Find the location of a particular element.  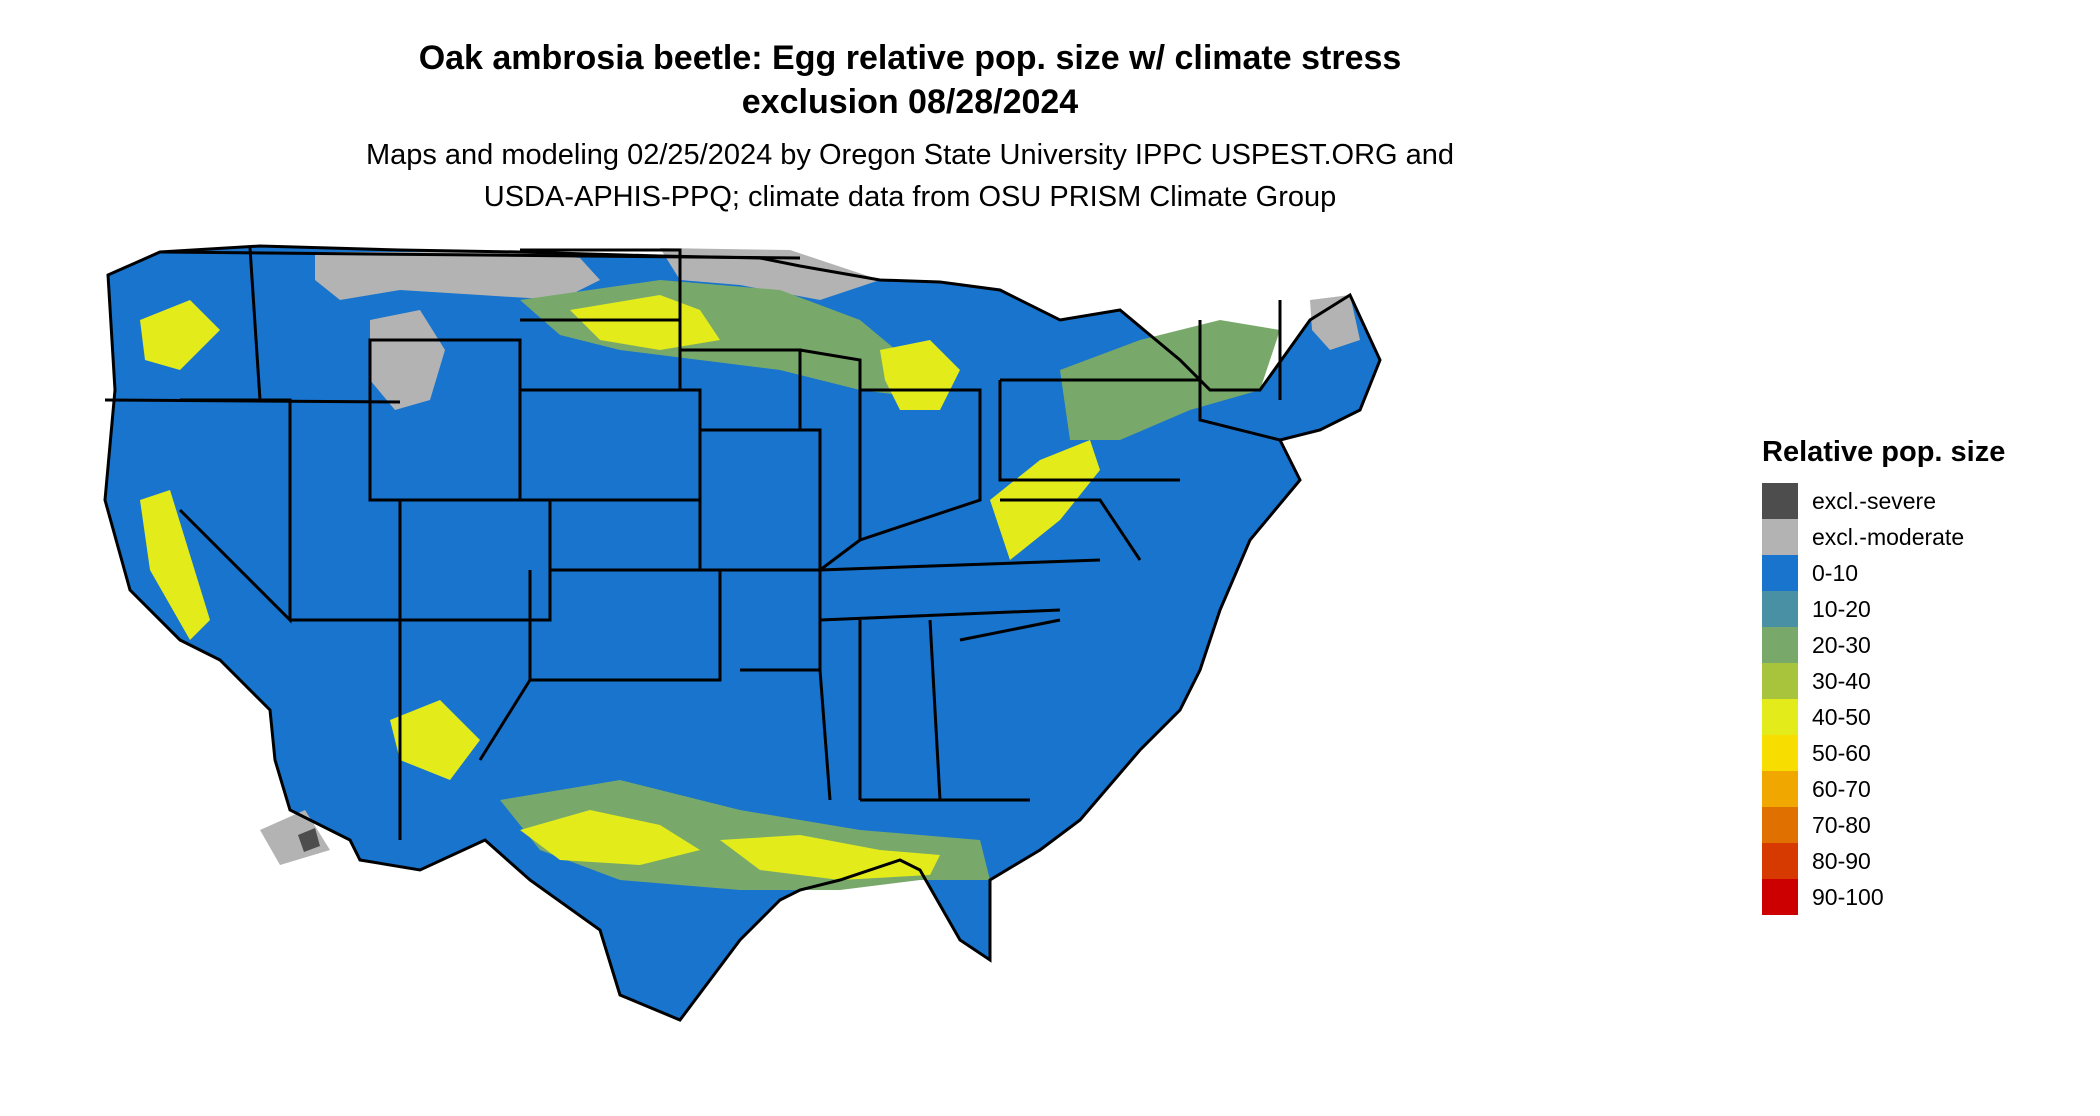

border-va-wv is located at coordinates (1071, 529).